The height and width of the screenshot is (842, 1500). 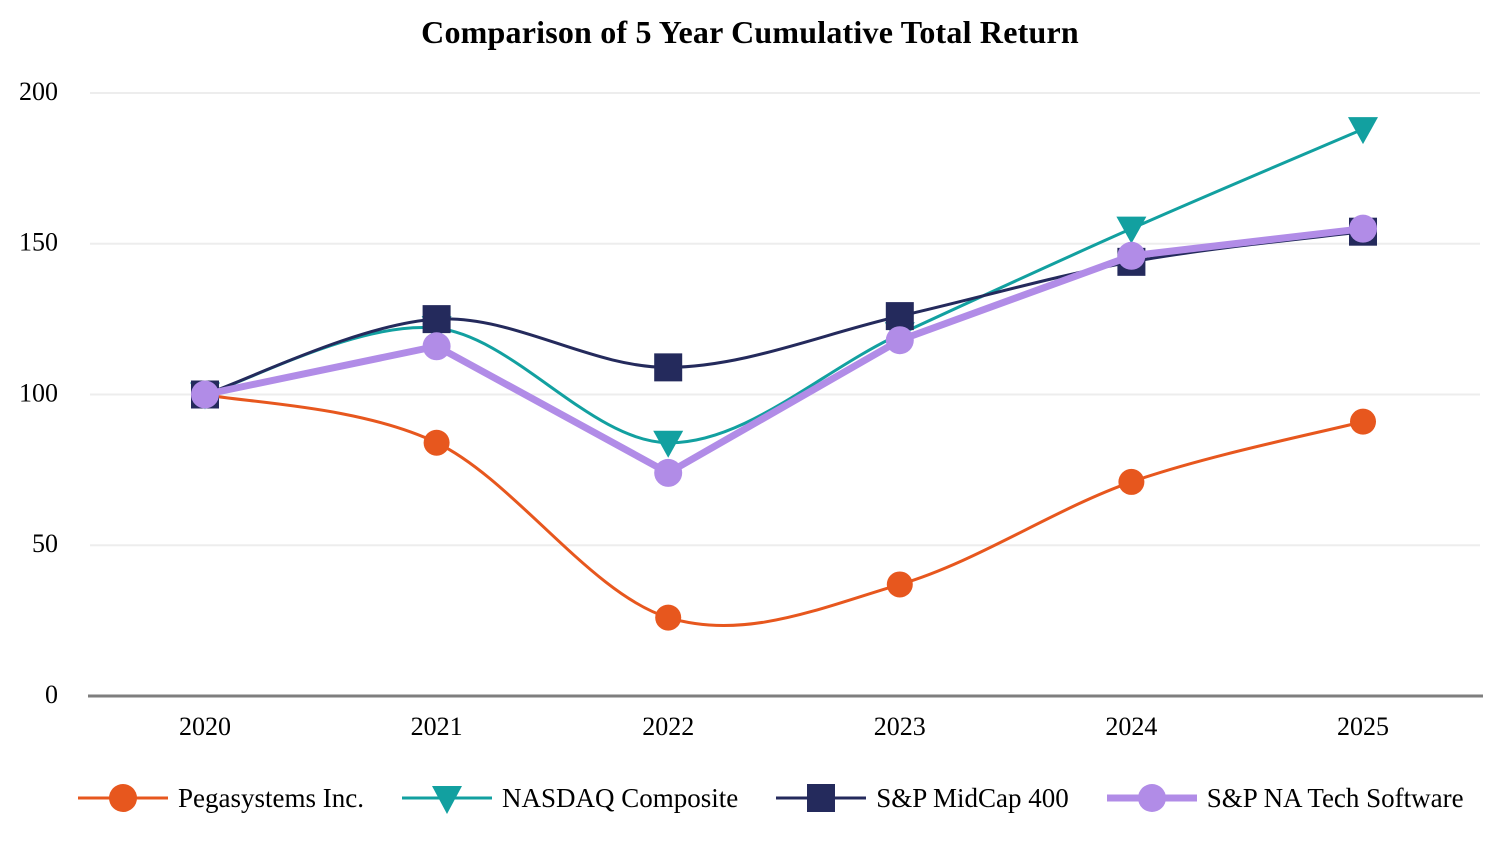 What do you see at coordinates (972, 797) in the screenshot?
I see `legend-label-s-p-midcap-400: S&P MidCap 400` at bounding box center [972, 797].